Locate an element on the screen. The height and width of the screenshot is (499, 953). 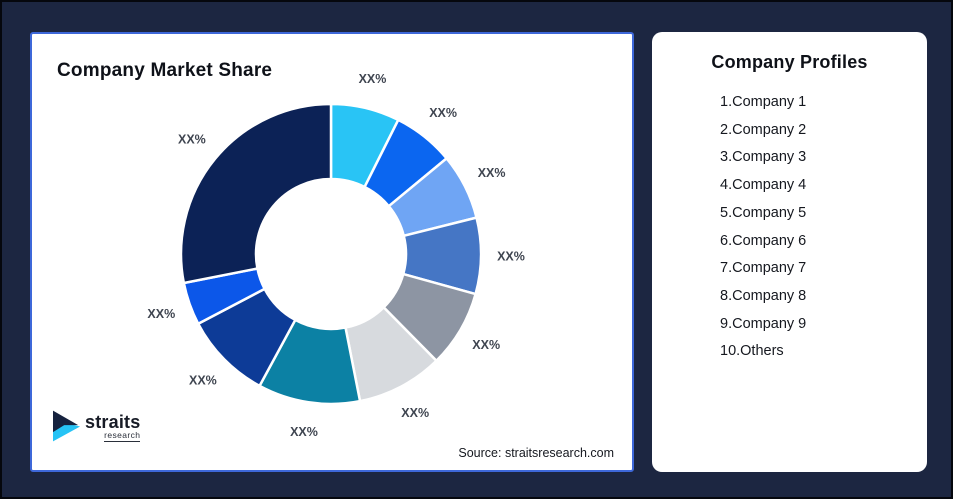
list-item: 9.Company 9 is located at coordinates (763, 323).